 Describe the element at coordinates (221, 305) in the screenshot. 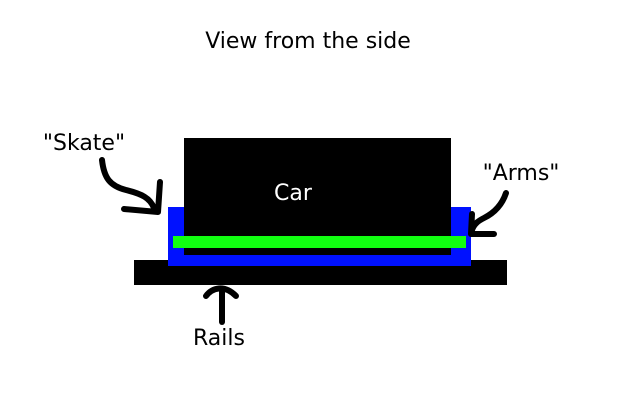

I see `rails-arrow-icon` at that location.